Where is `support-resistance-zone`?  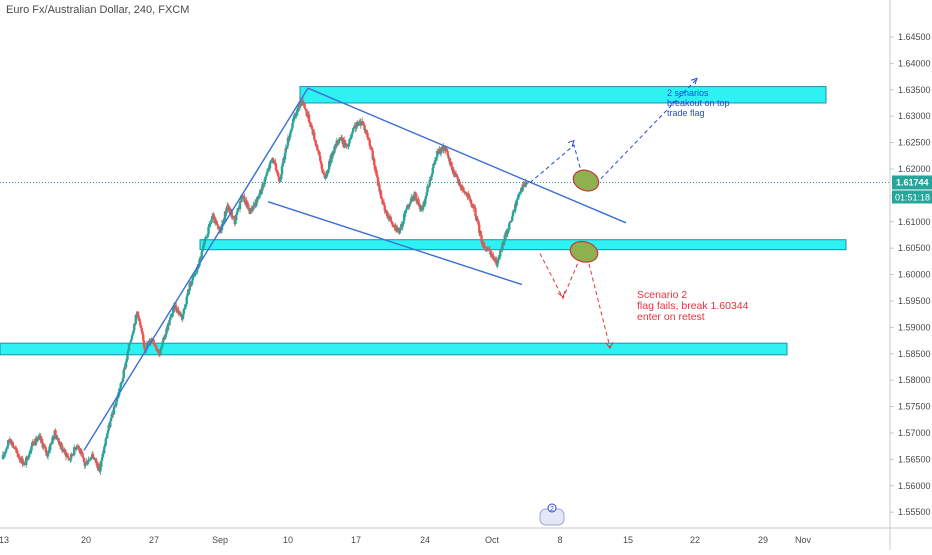
support-resistance-zone is located at coordinates (523, 245).